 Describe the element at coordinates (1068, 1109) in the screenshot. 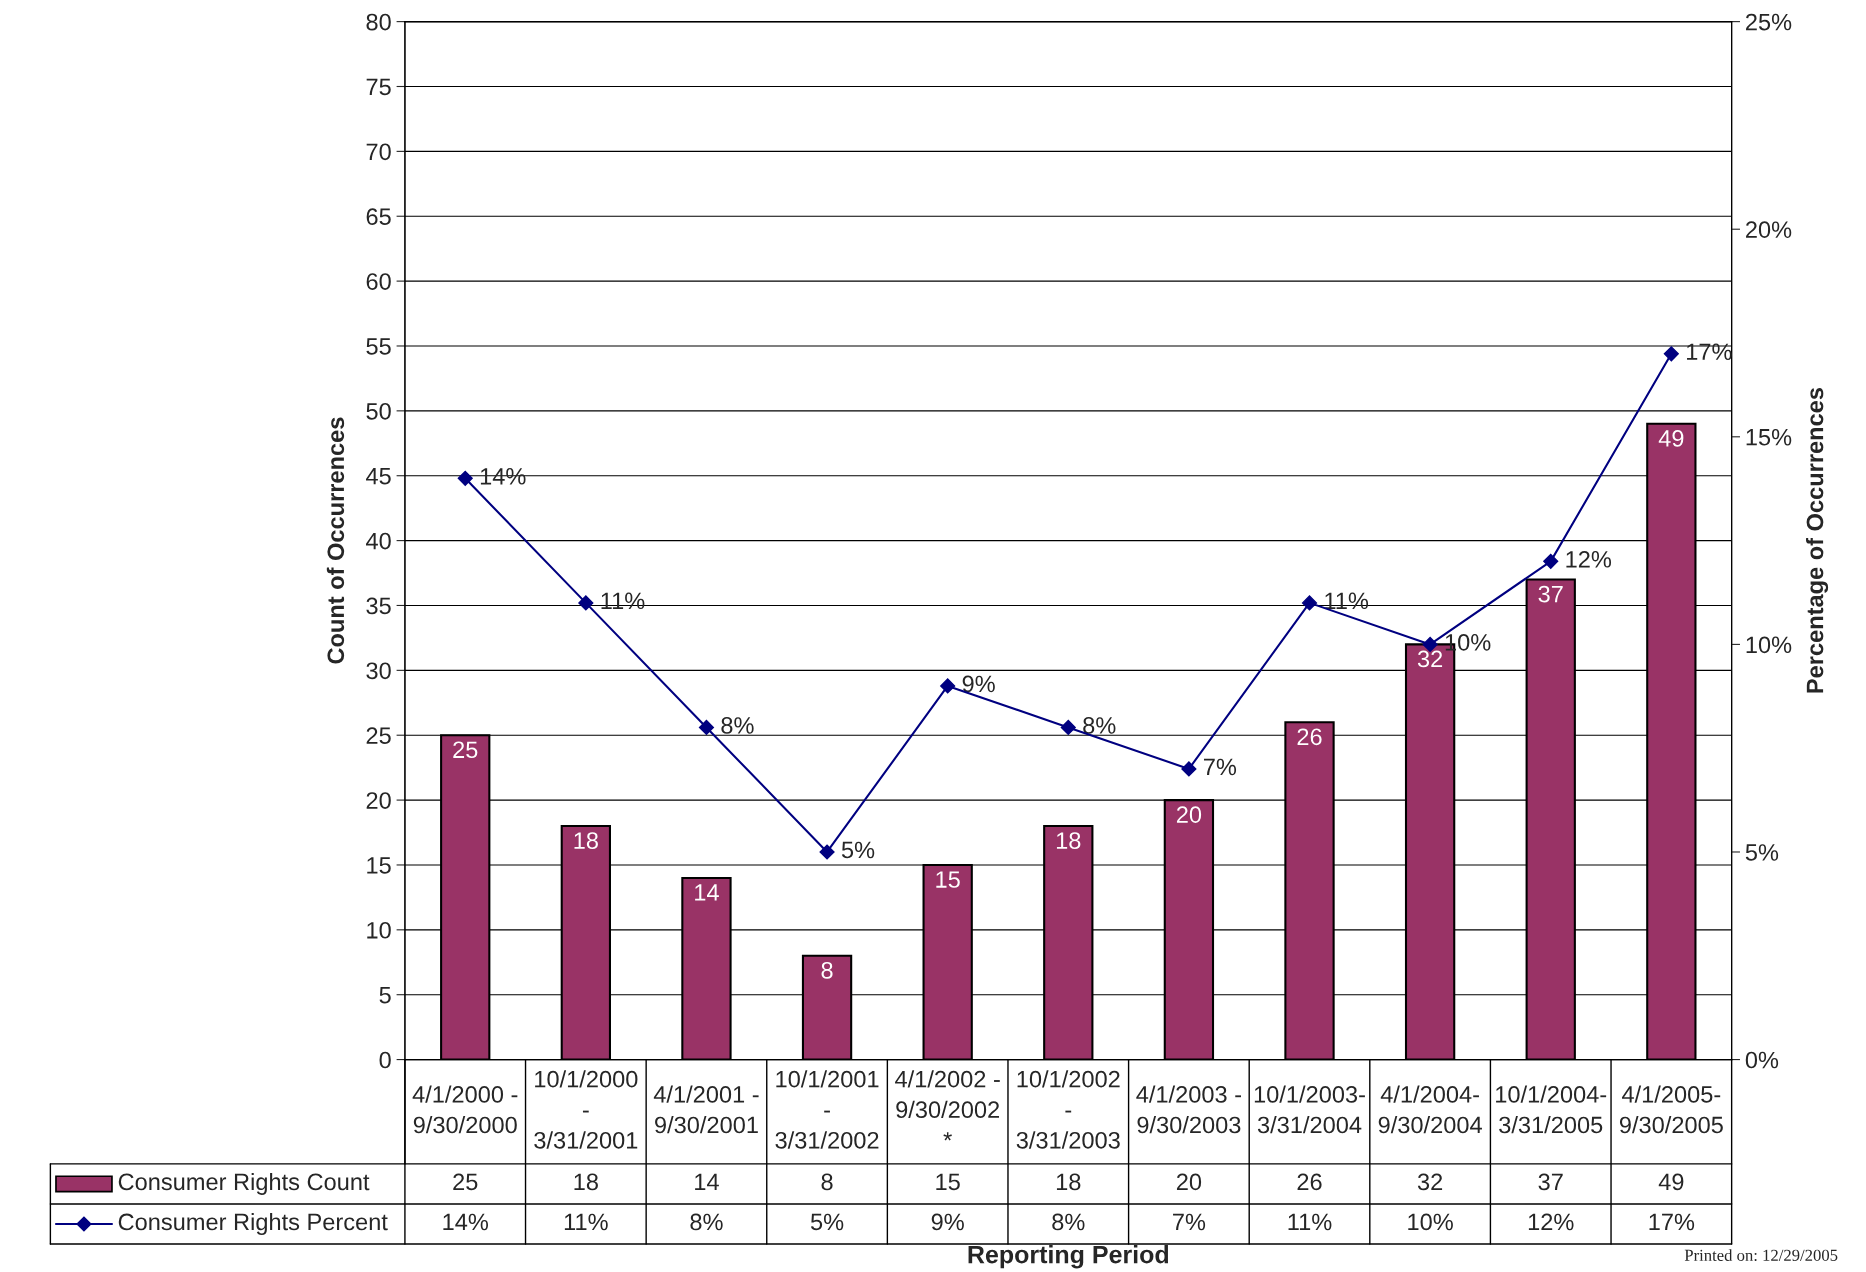

I see `x-tick-label: 10/1/2002 - 3/31/2003` at that location.